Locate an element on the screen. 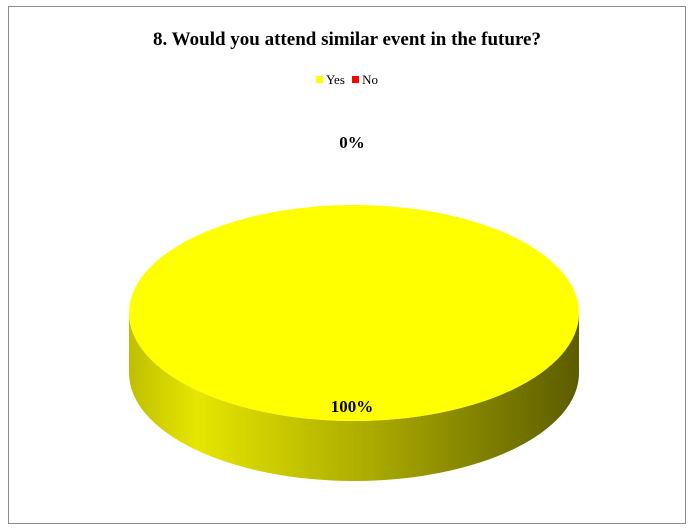  legend-label-no: No is located at coordinates (370, 79).